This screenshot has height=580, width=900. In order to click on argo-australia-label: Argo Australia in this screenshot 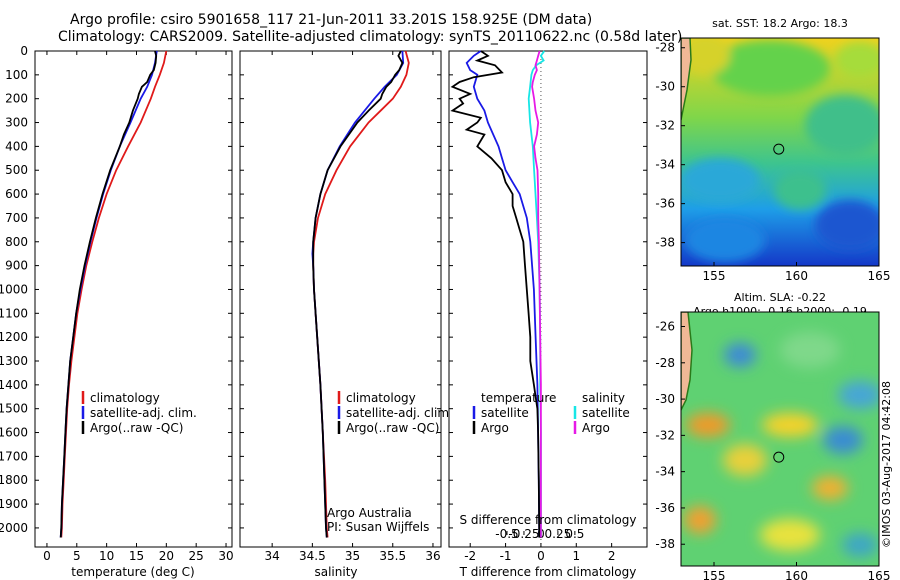, I will do `click(369, 513)`.